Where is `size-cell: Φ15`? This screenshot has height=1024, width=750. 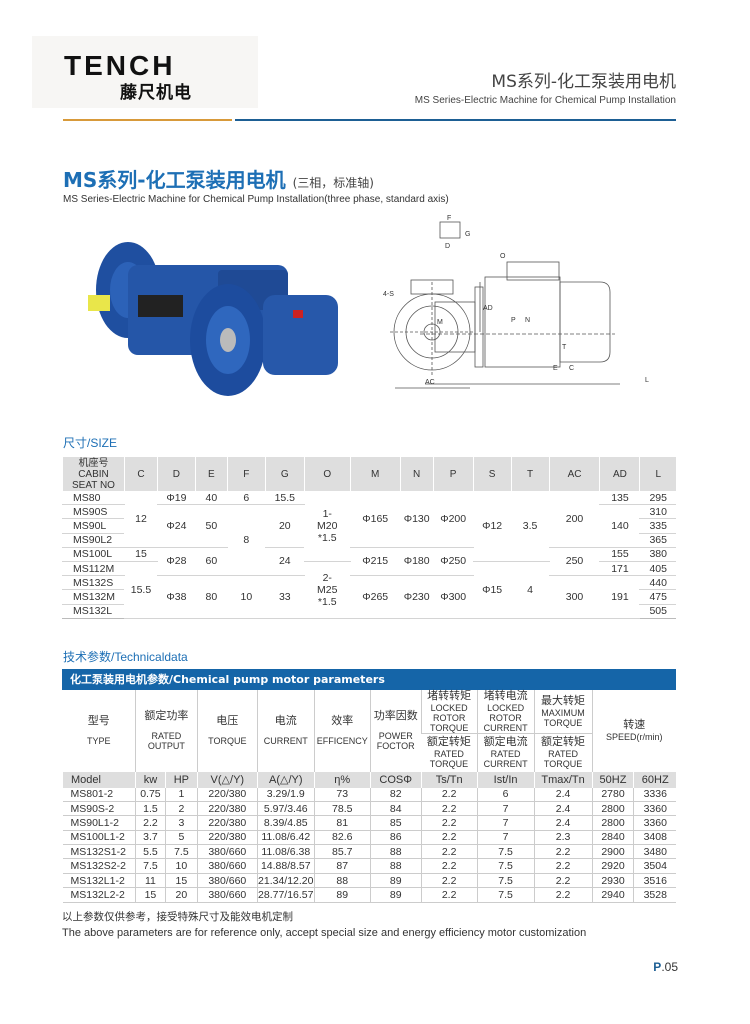
size-cell: Φ15 is located at coordinates (492, 590).